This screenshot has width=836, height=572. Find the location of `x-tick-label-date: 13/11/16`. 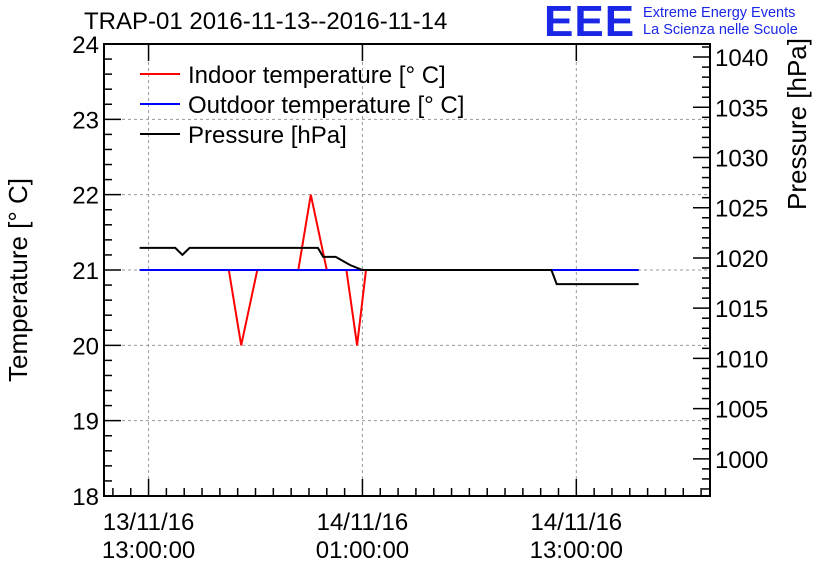

x-tick-label-date: 13/11/16 is located at coordinates (149, 522).